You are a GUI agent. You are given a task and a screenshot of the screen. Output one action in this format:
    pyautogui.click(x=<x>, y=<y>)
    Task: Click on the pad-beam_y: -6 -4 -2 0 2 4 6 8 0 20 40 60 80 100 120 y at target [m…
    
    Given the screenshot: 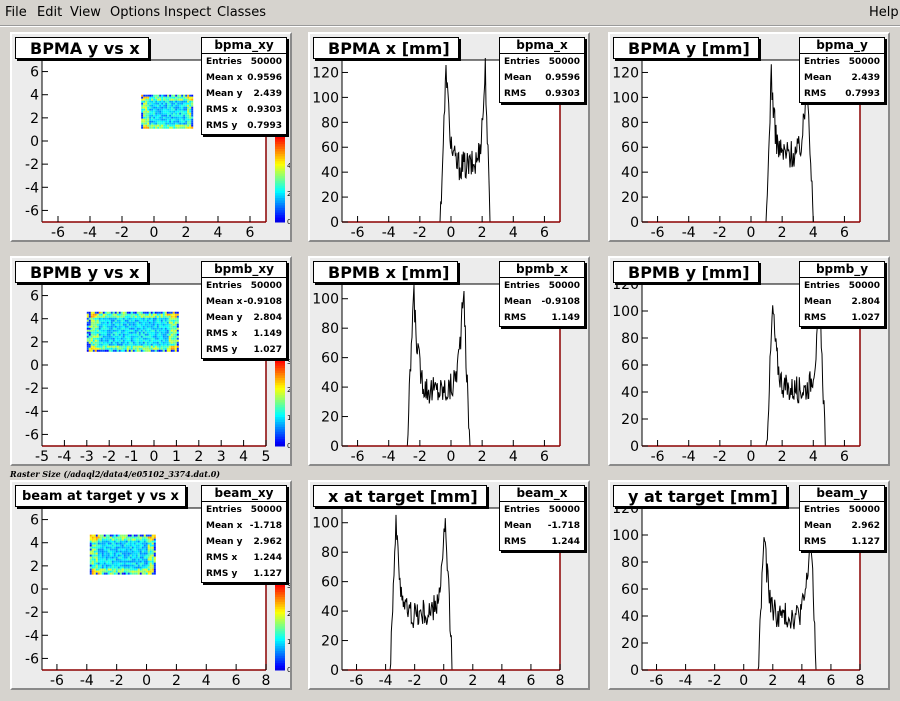 What is the action you would take?
    pyautogui.click(x=749, y=585)
    